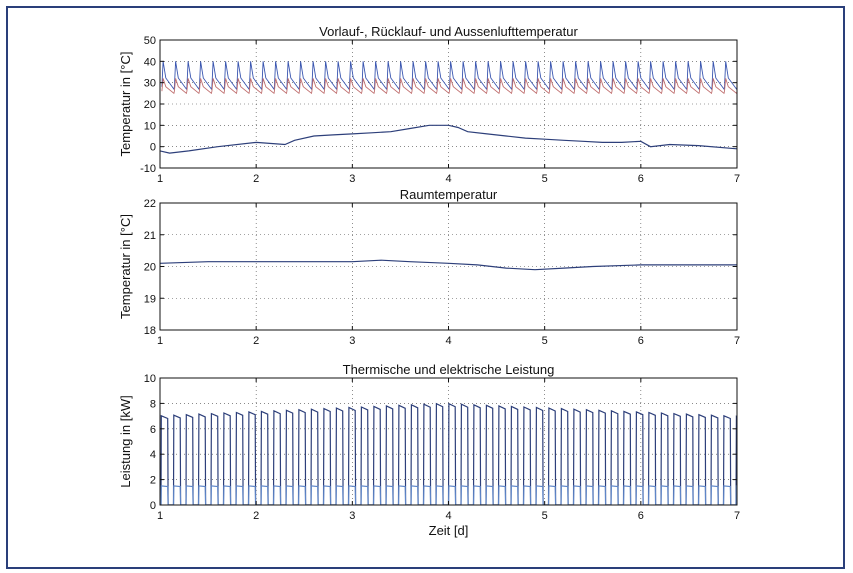 The height and width of the screenshot is (573, 853). Describe the element at coordinates (448, 139) in the screenshot. I see `series-outdoor-line` at that location.